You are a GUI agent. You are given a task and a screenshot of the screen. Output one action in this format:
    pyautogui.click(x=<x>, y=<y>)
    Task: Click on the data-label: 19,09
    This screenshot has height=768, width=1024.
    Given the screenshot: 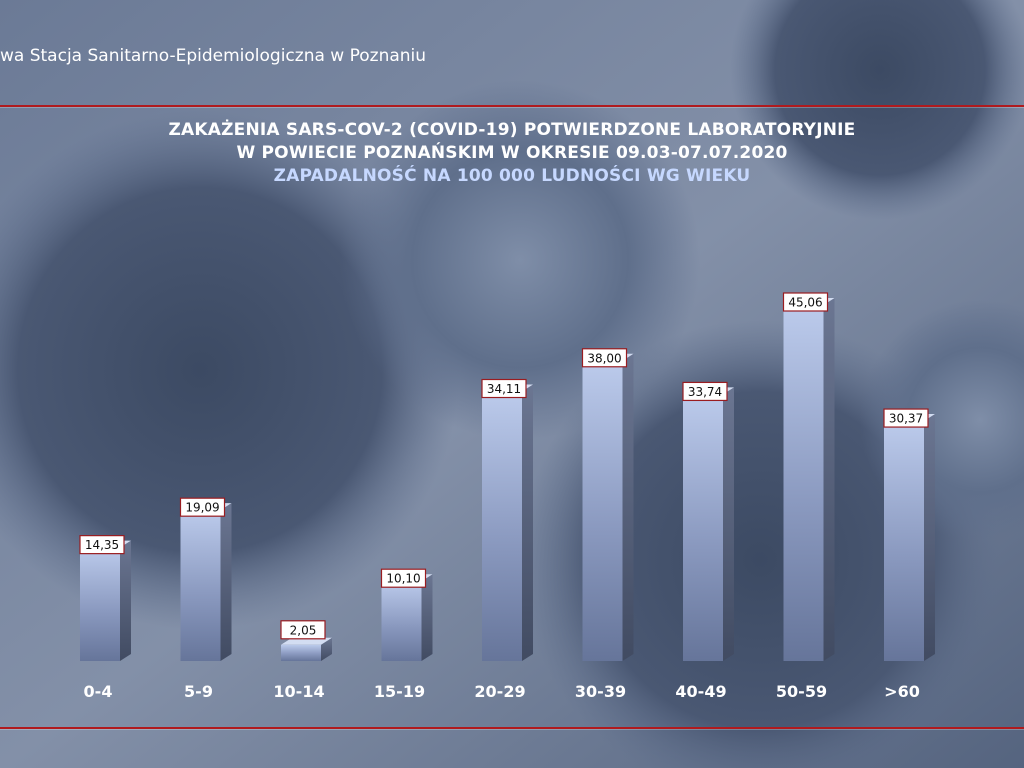 What is the action you would take?
    pyautogui.click(x=202, y=507)
    